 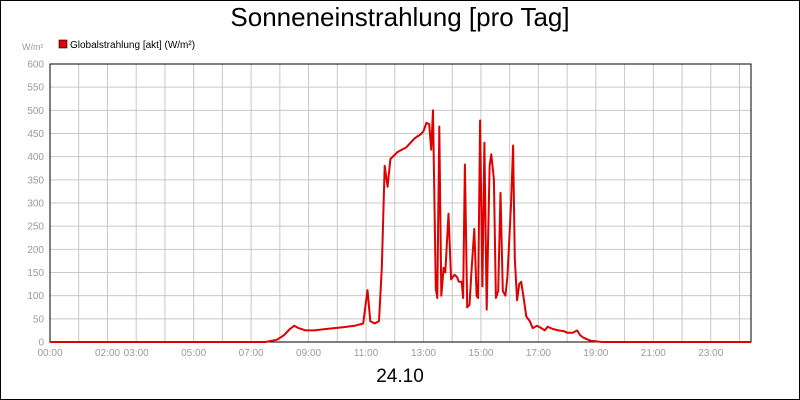 What do you see at coordinates (400, 376) in the screenshot?
I see `date-label: 24.10` at bounding box center [400, 376].